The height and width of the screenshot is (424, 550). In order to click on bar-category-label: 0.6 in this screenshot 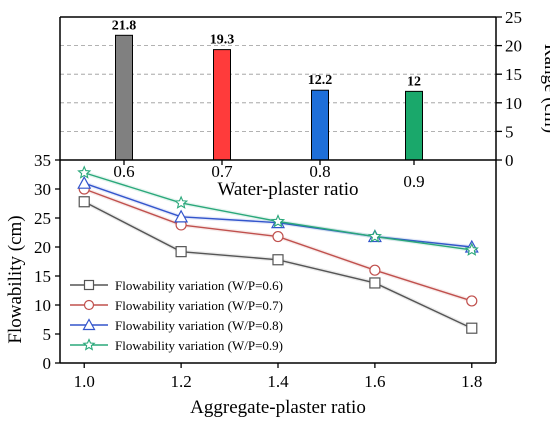, I will do `click(123, 171)`.